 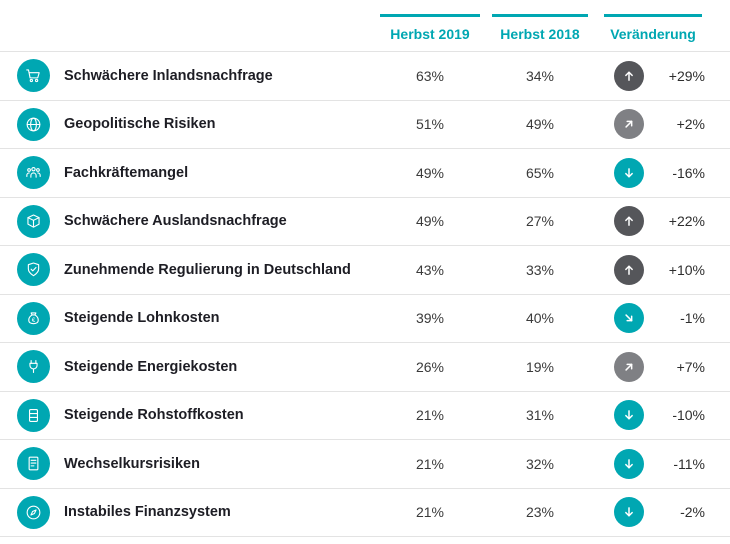 I want to click on risk-label: Instabiles Finanzsystem, so click(x=147, y=512).